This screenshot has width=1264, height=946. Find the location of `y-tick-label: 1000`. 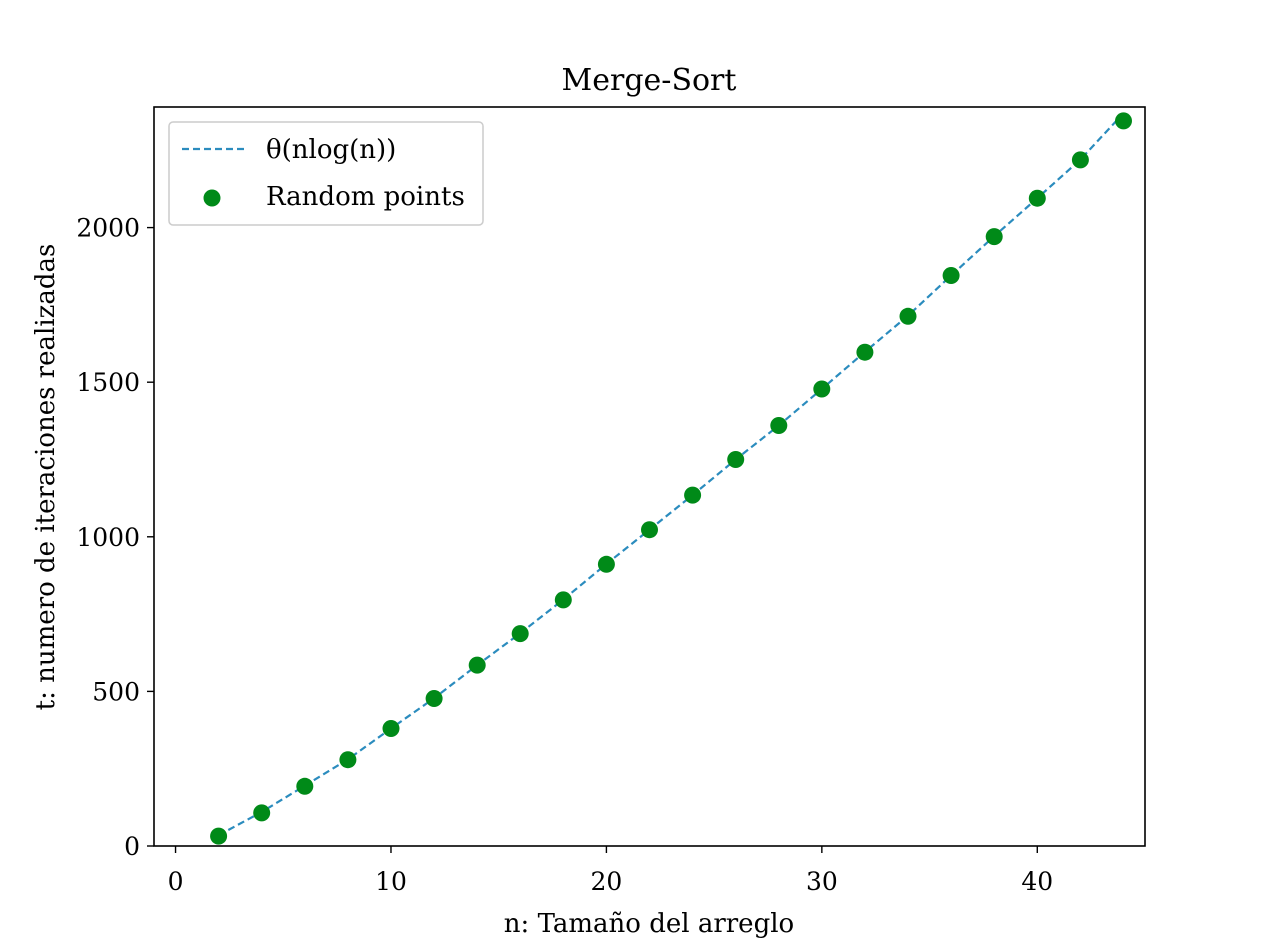

y-tick-label: 1000 is located at coordinates (108, 537).